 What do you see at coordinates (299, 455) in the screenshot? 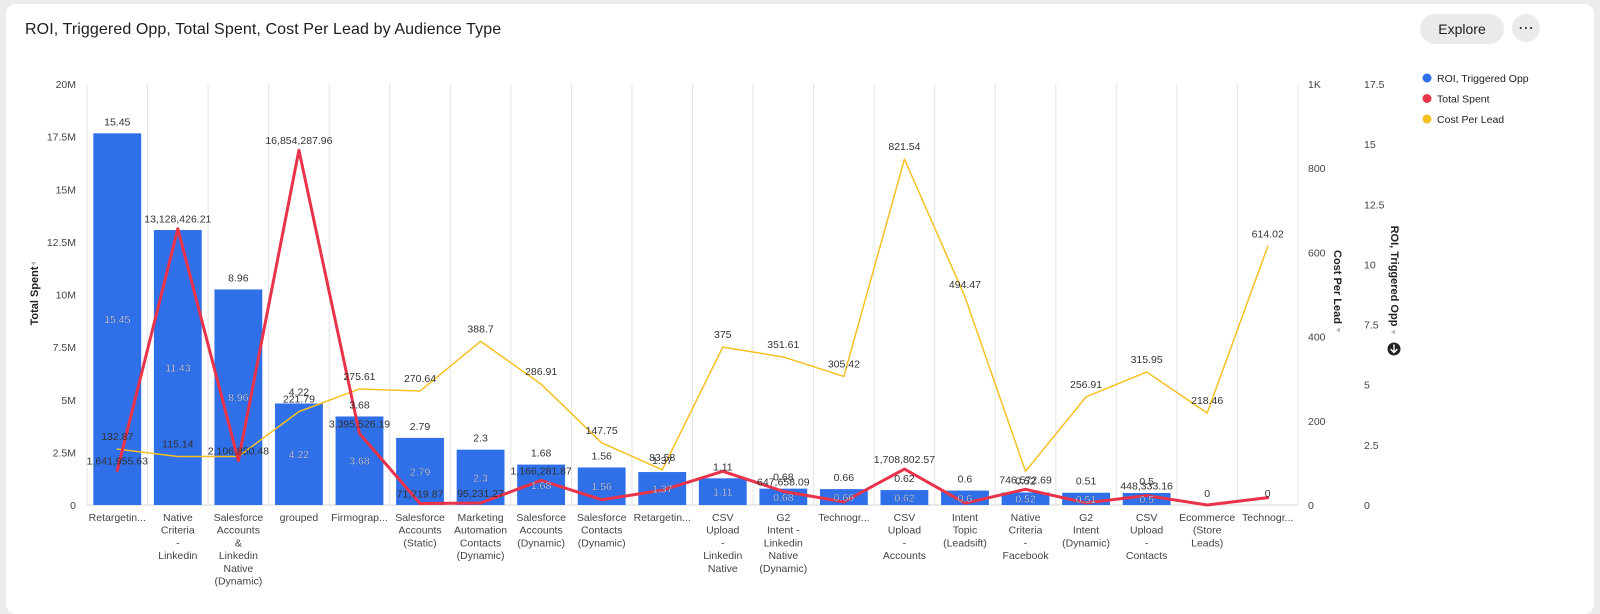
I see `roi-inside-label: 4.22` at bounding box center [299, 455].